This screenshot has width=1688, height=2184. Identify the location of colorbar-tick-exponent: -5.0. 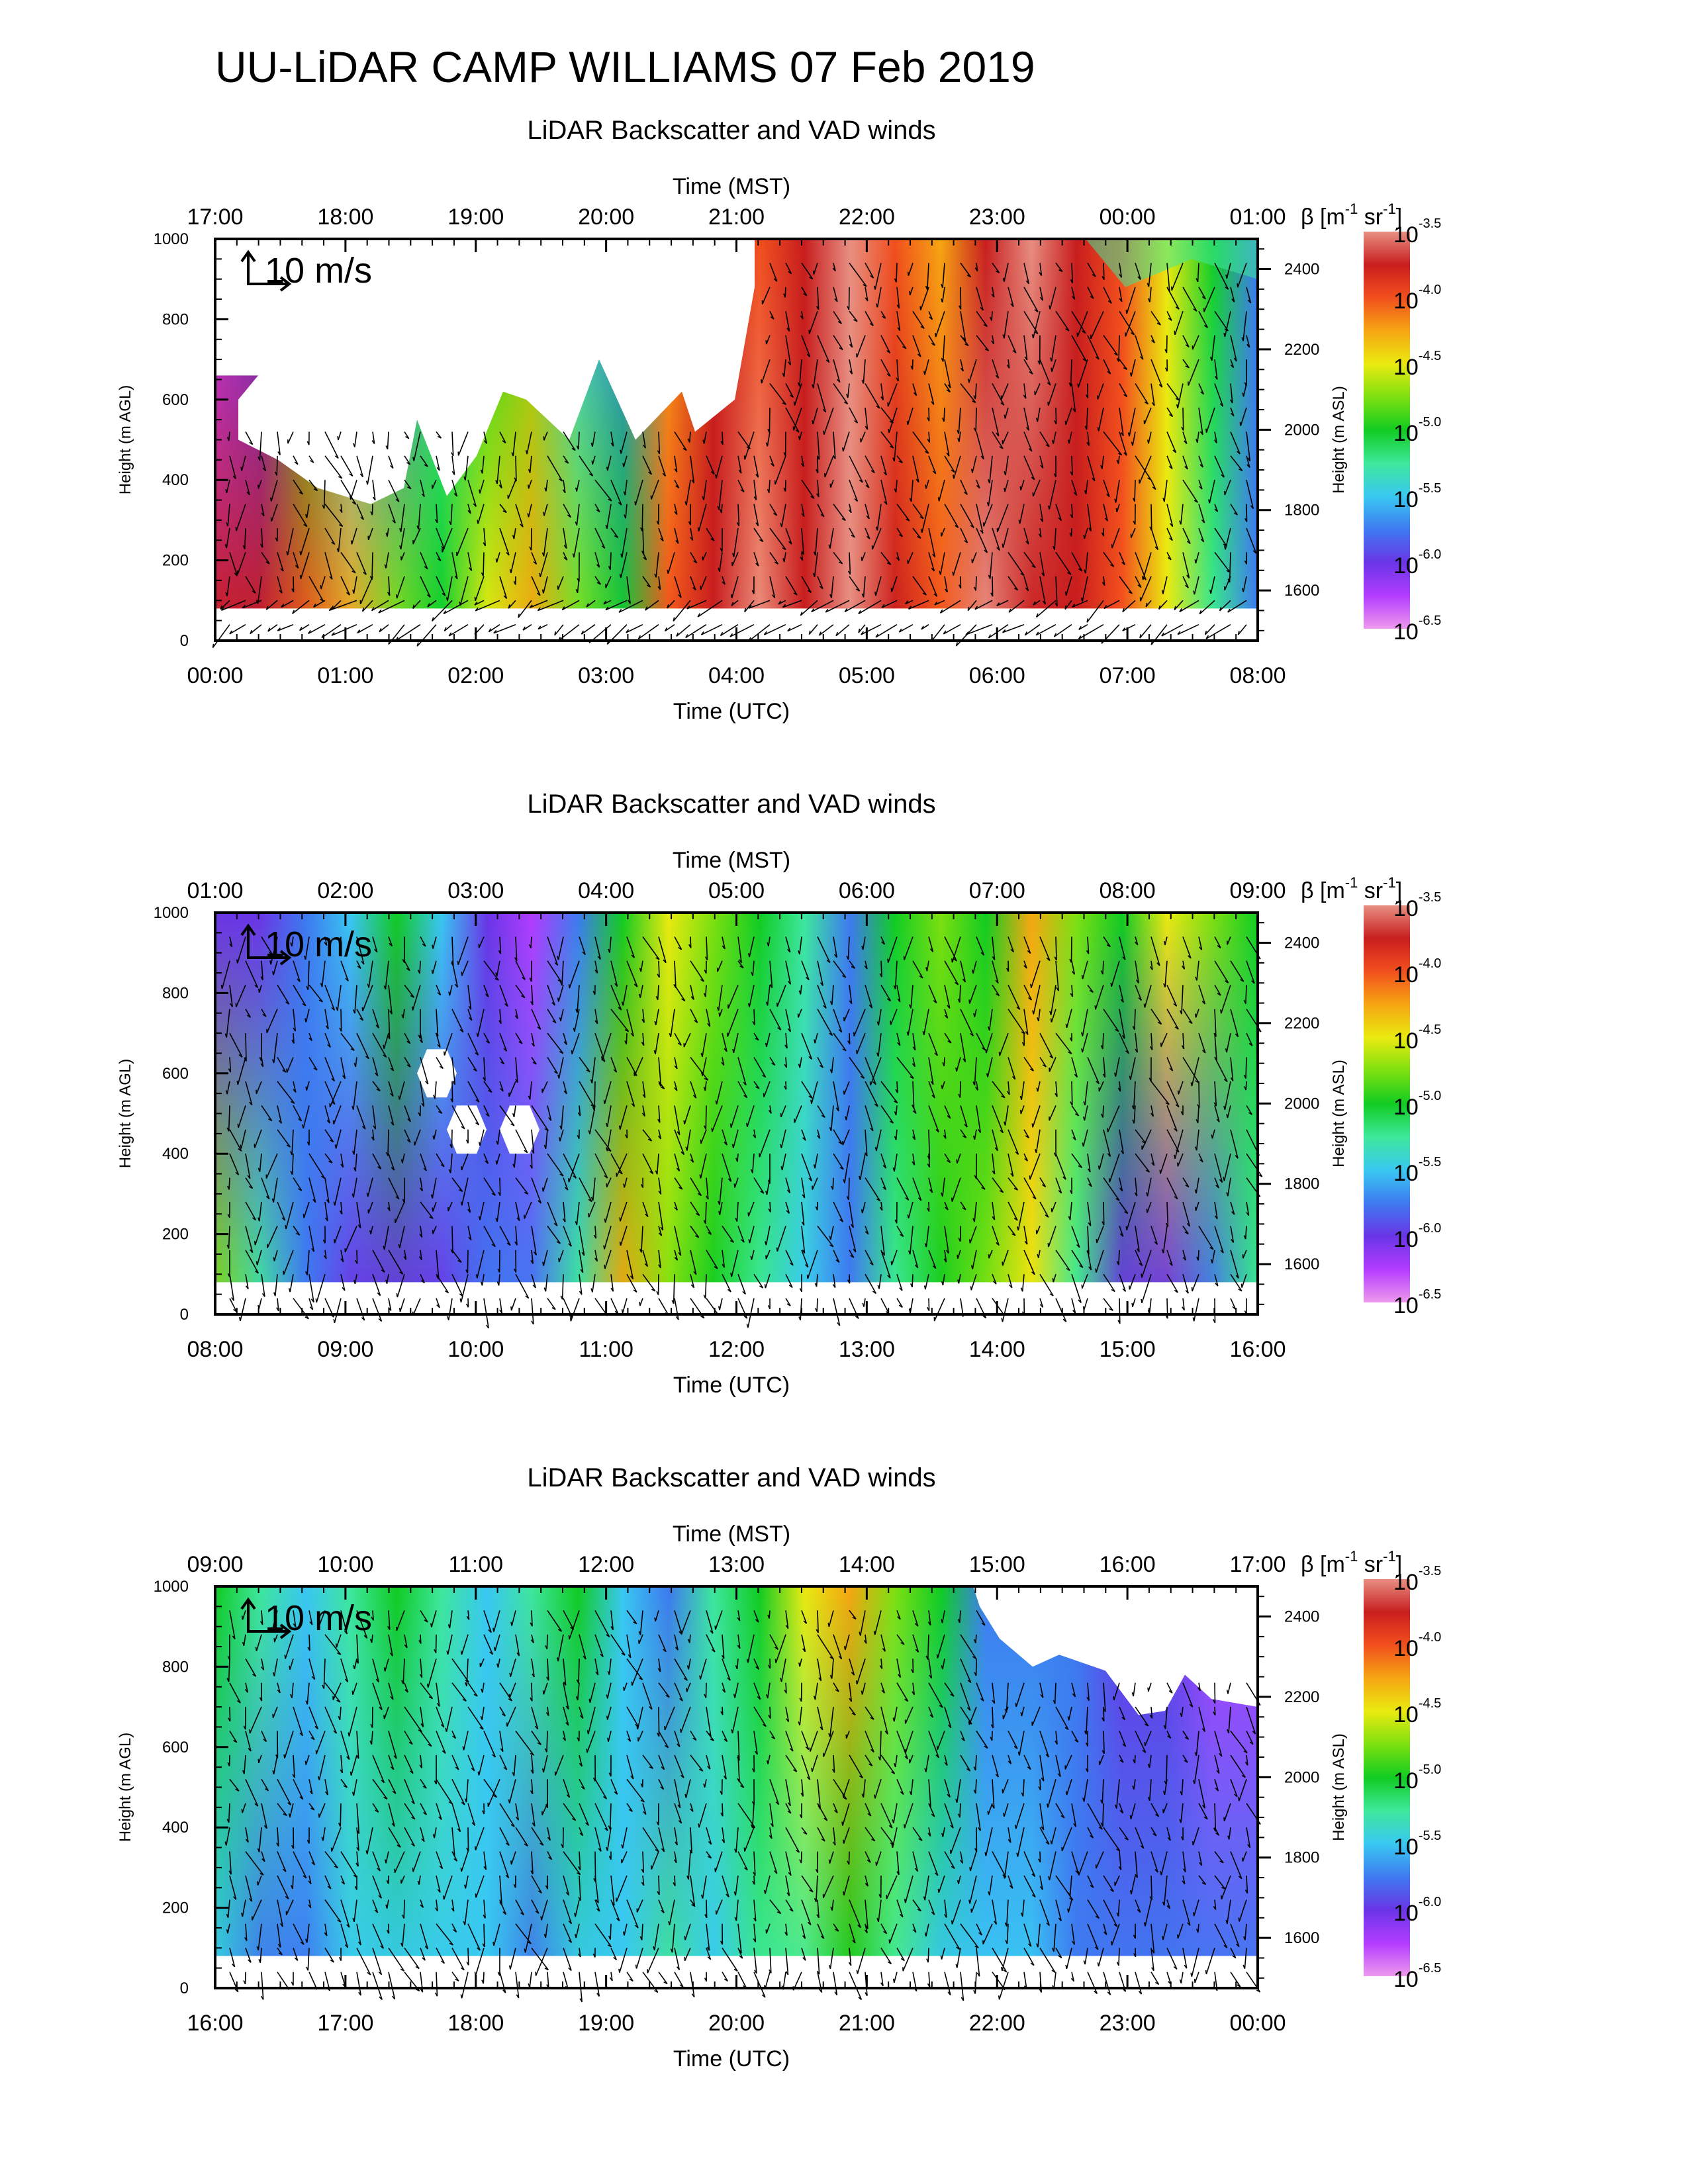
(1430, 422).